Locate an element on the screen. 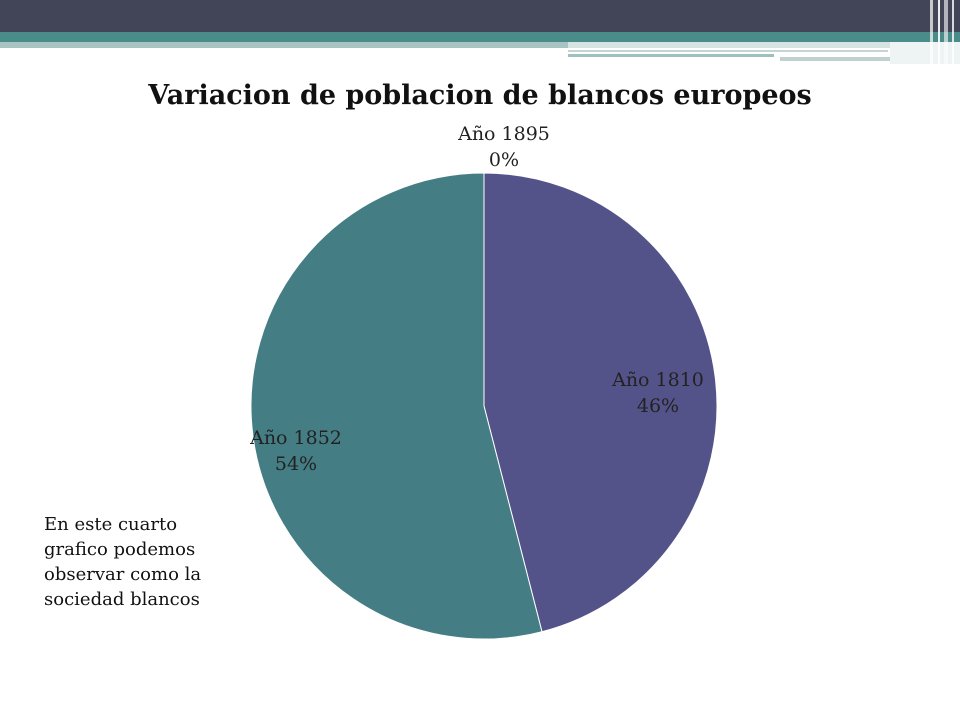  header-light-band-right is located at coordinates (764, 45).